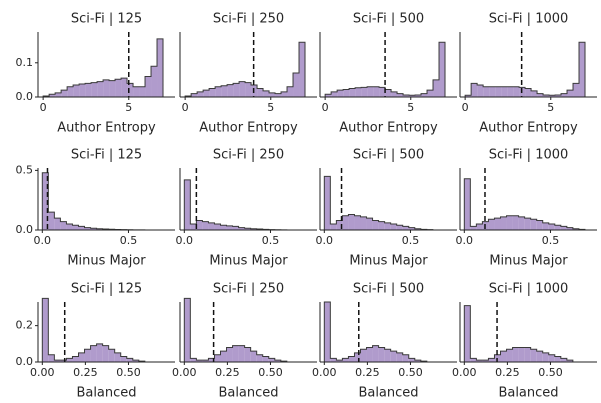  What do you see at coordinates (528, 261) in the screenshot?
I see `x-axis-label: Minus Major` at bounding box center [528, 261].